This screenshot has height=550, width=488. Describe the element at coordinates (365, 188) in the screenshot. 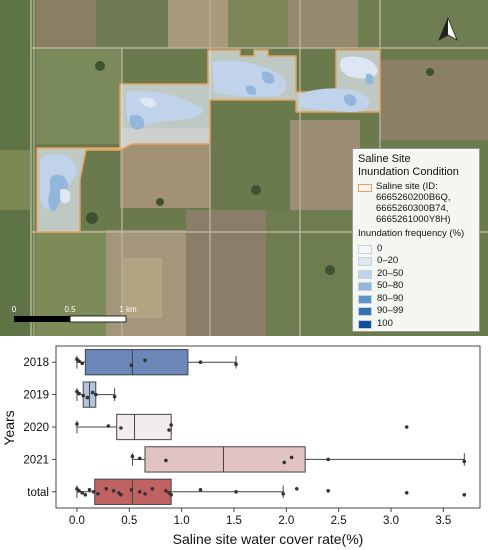

I see `saline-site-swatch` at that location.